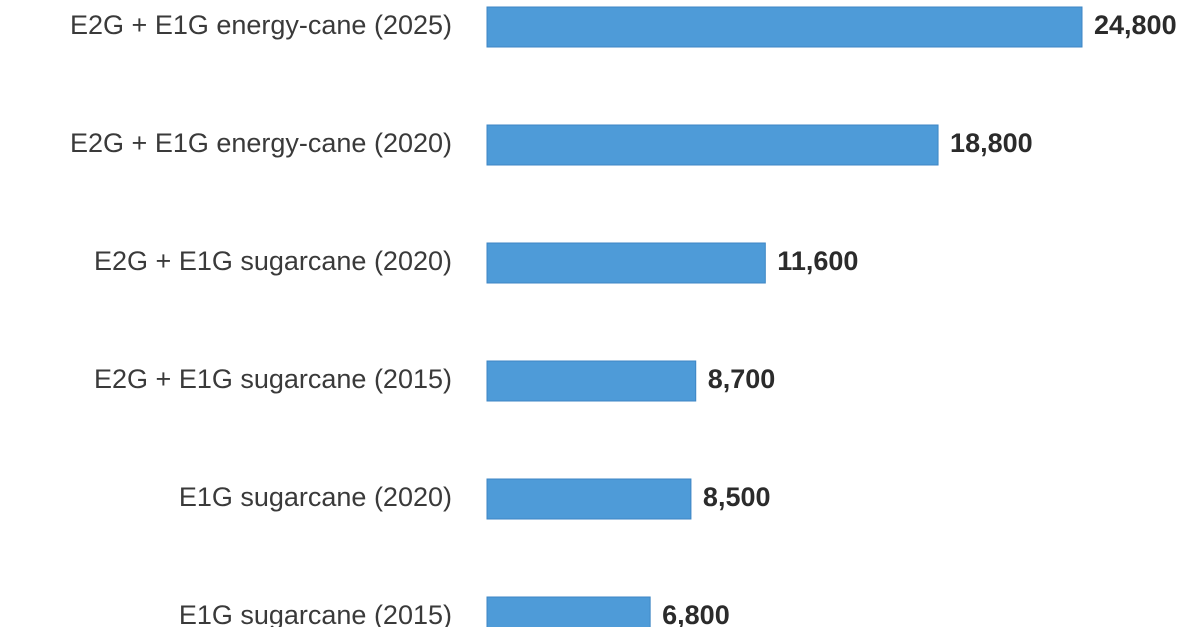 The width and height of the screenshot is (1196, 627). I want to click on category-label-1: E2G + E1G energy-cane (2020), so click(261, 143).